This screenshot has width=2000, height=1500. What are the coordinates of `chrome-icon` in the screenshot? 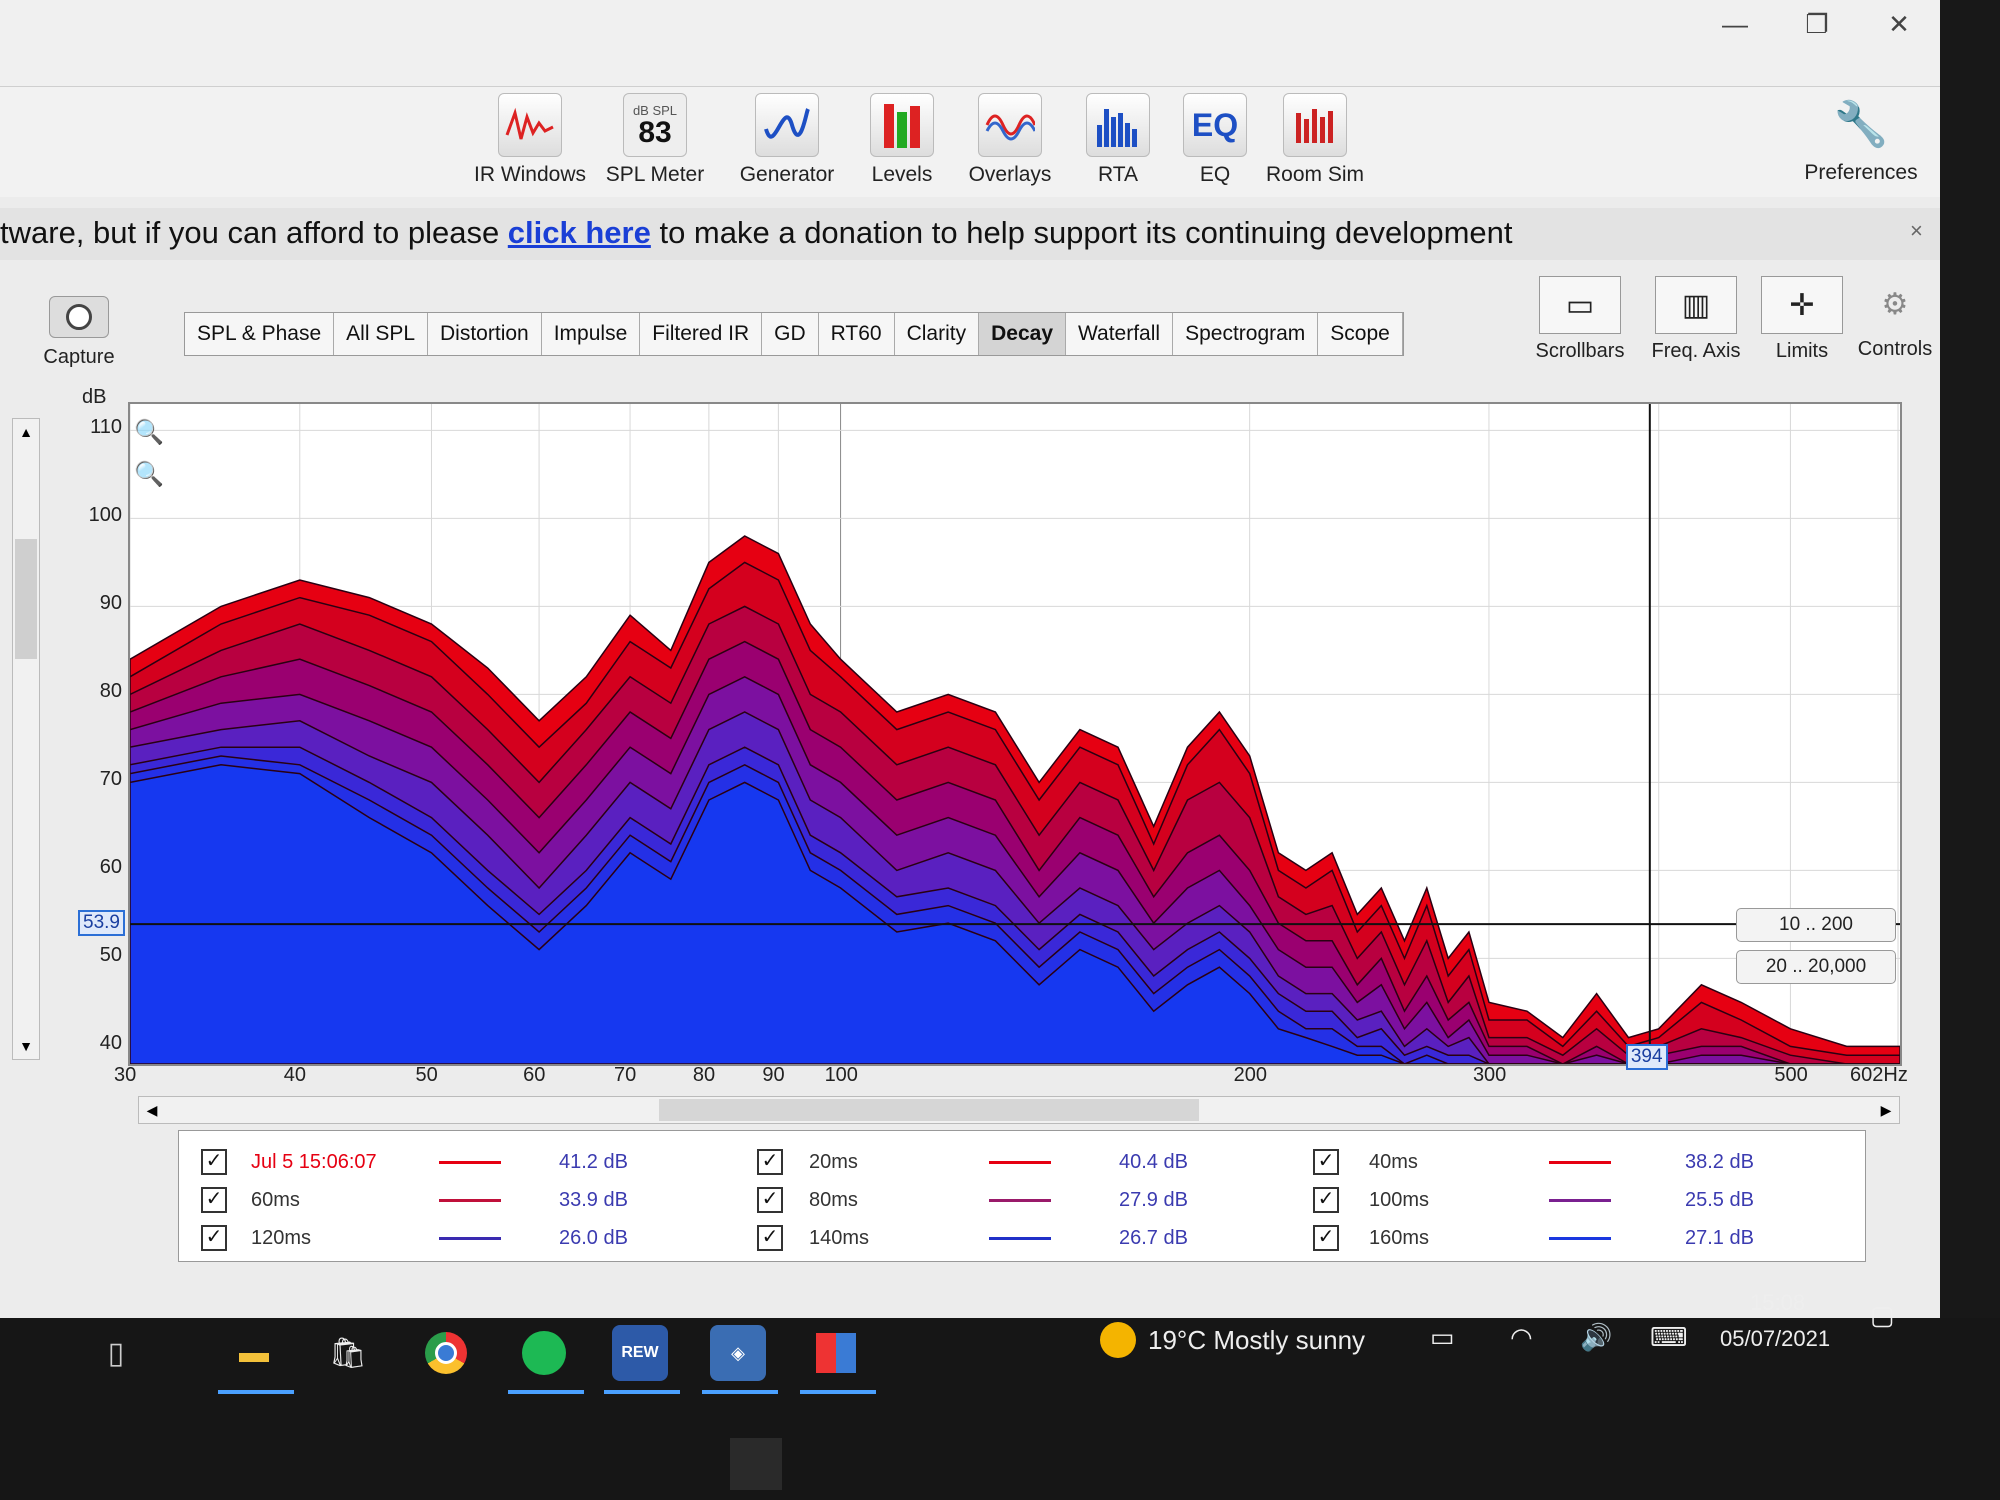 It's located at (446, 1353).